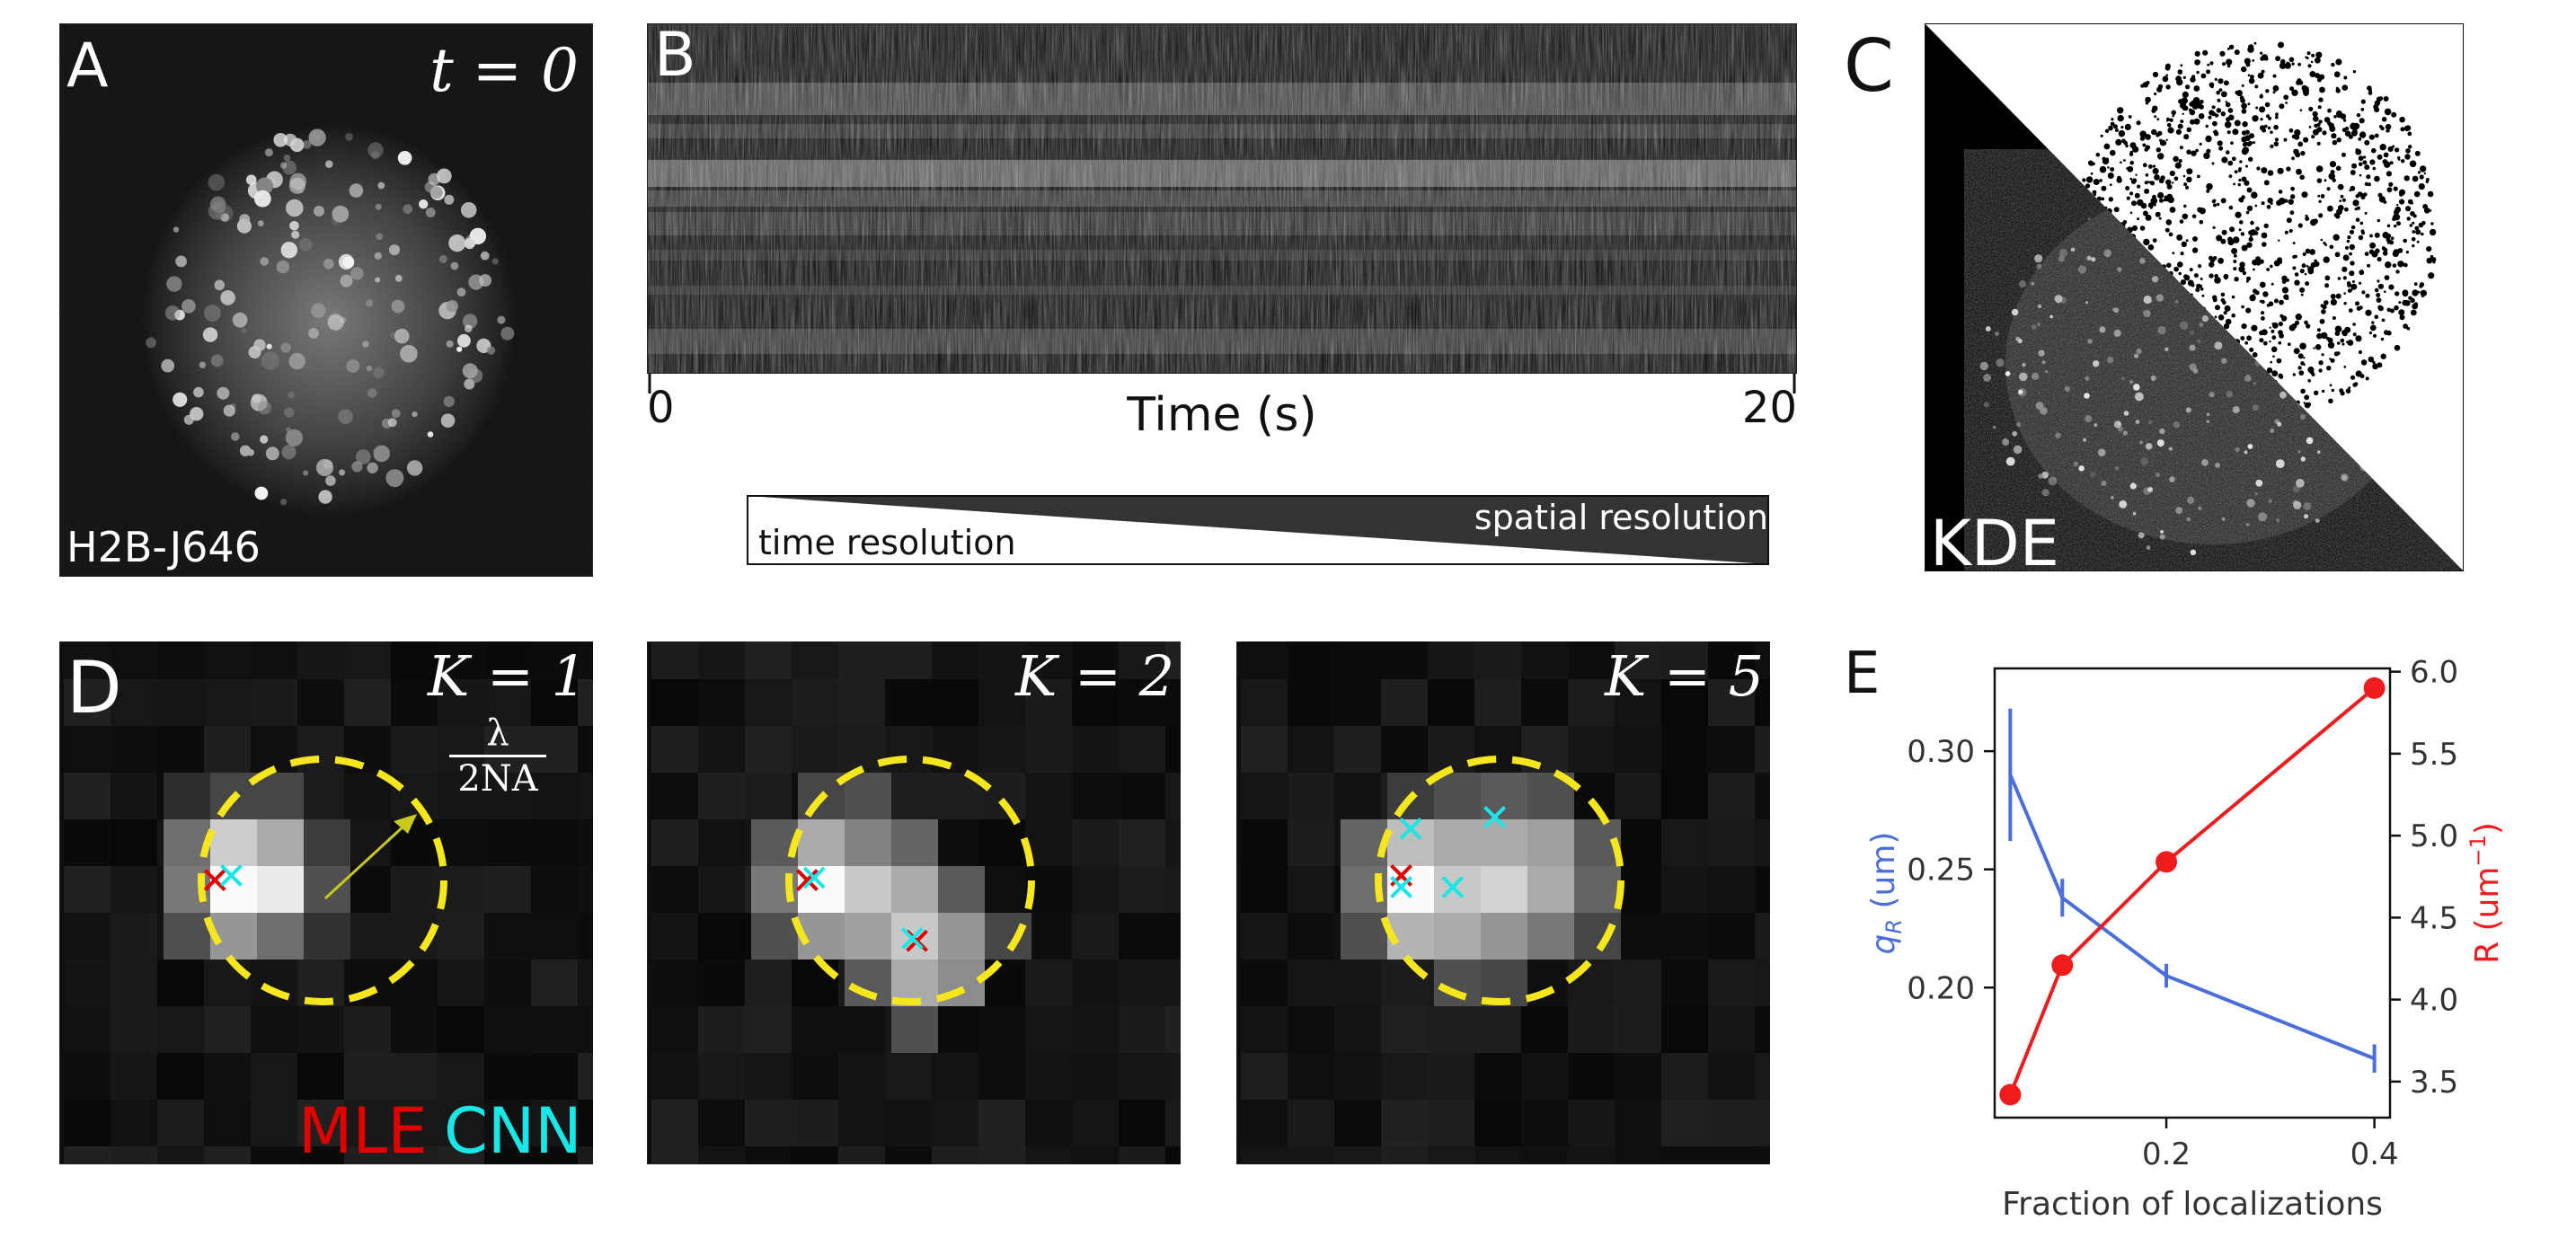 This screenshot has height=1247, width=2576. What do you see at coordinates (2374, 1154) in the screenshot?
I see `x-tick-label: 0.4` at bounding box center [2374, 1154].